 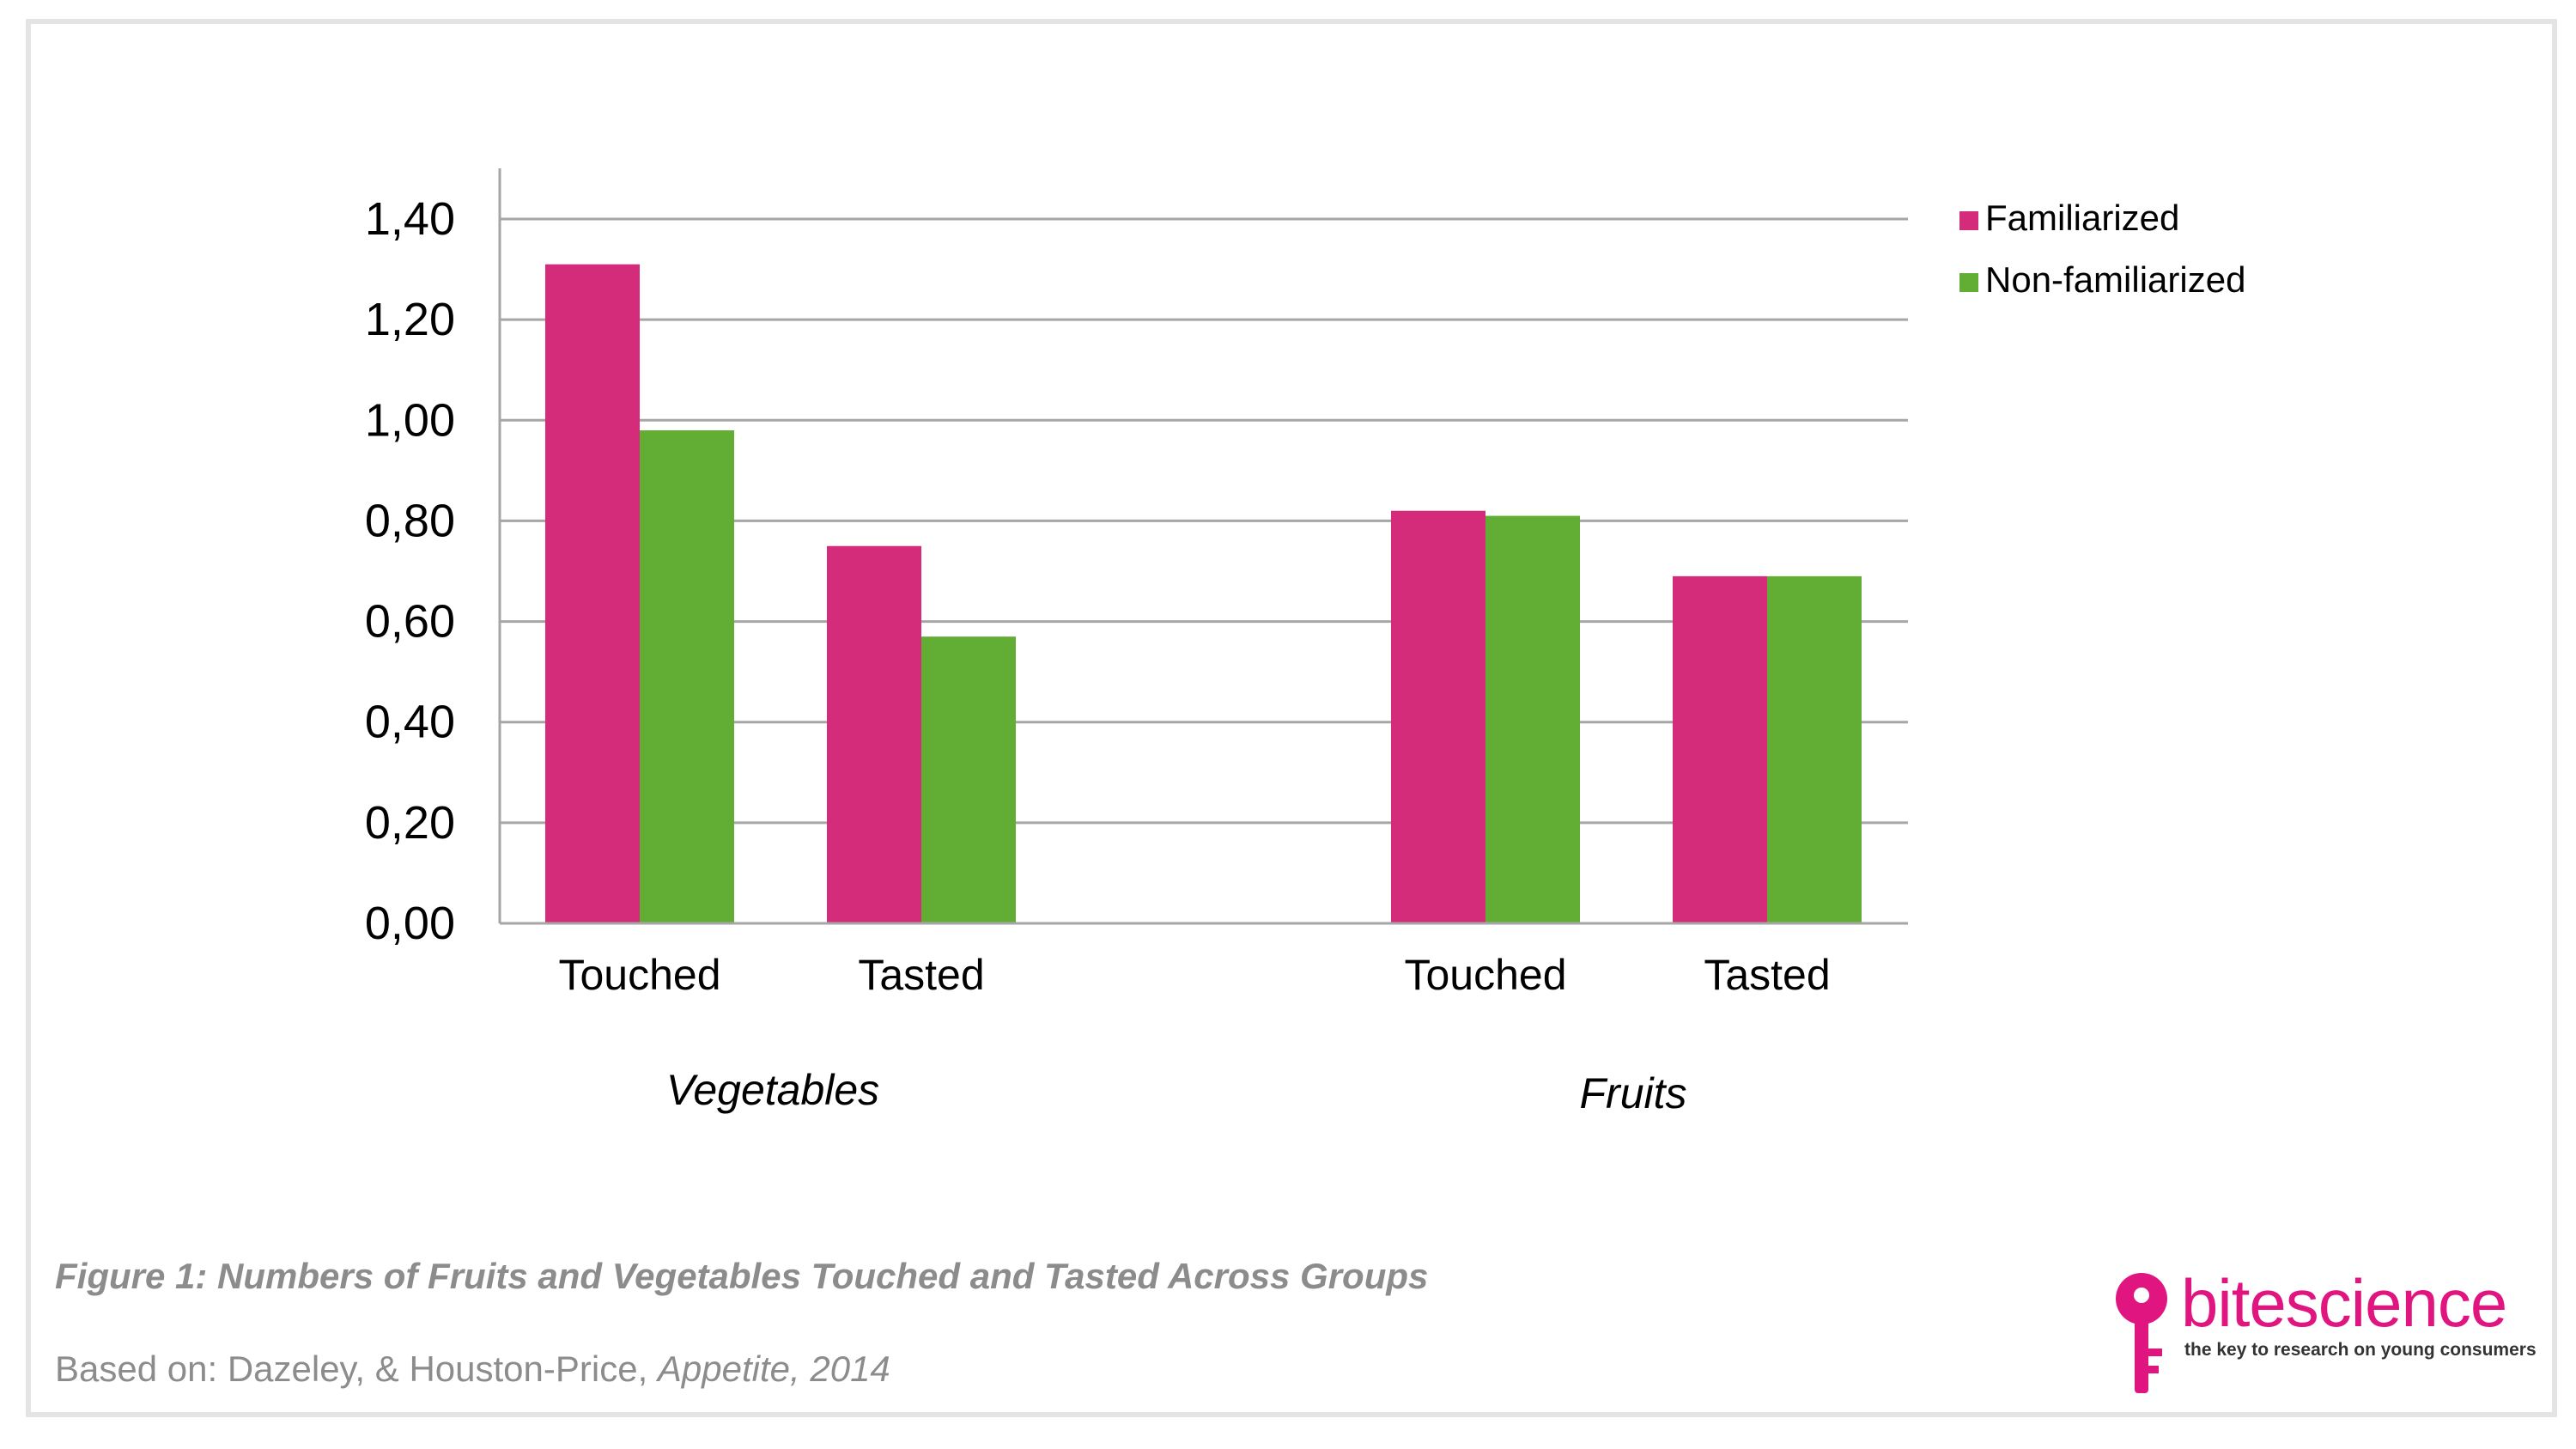 I want to click on legend: Familiarized Non-familiarized, so click(x=2102, y=249).